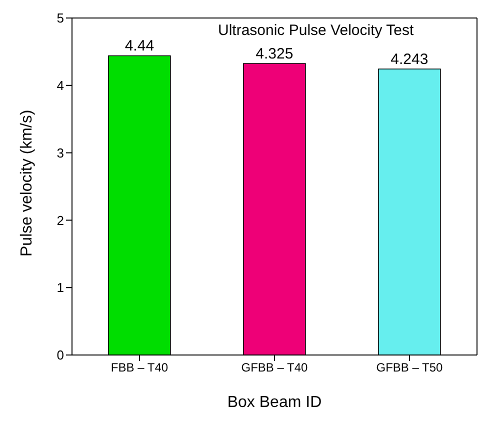 This screenshot has width=482, height=425. Describe the element at coordinates (274, 367) in the screenshot. I see `x-tick-label: GFBB – T40` at that location.